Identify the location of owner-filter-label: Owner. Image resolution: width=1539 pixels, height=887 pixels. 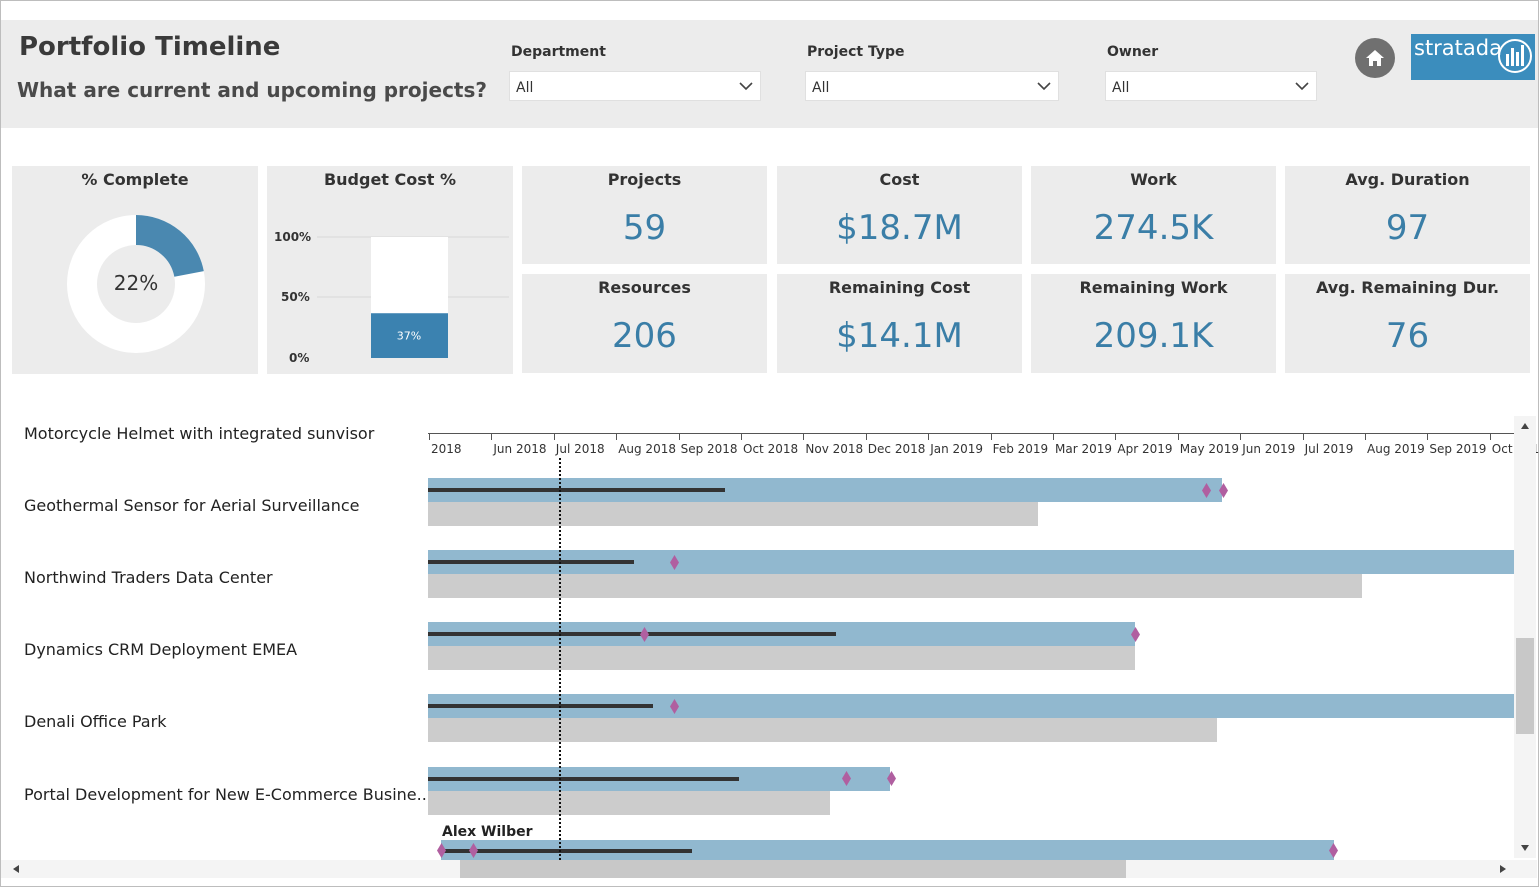
(1133, 52).